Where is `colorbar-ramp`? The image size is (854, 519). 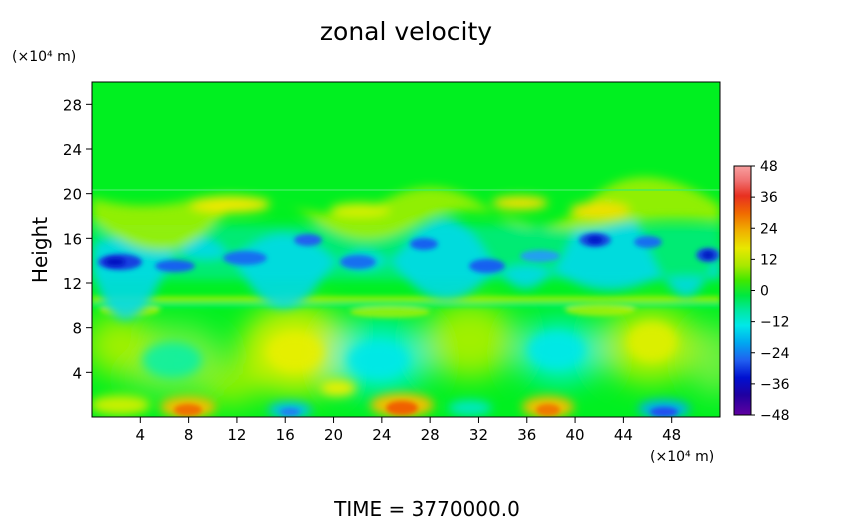
colorbar-ramp is located at coordinates (742, 290).